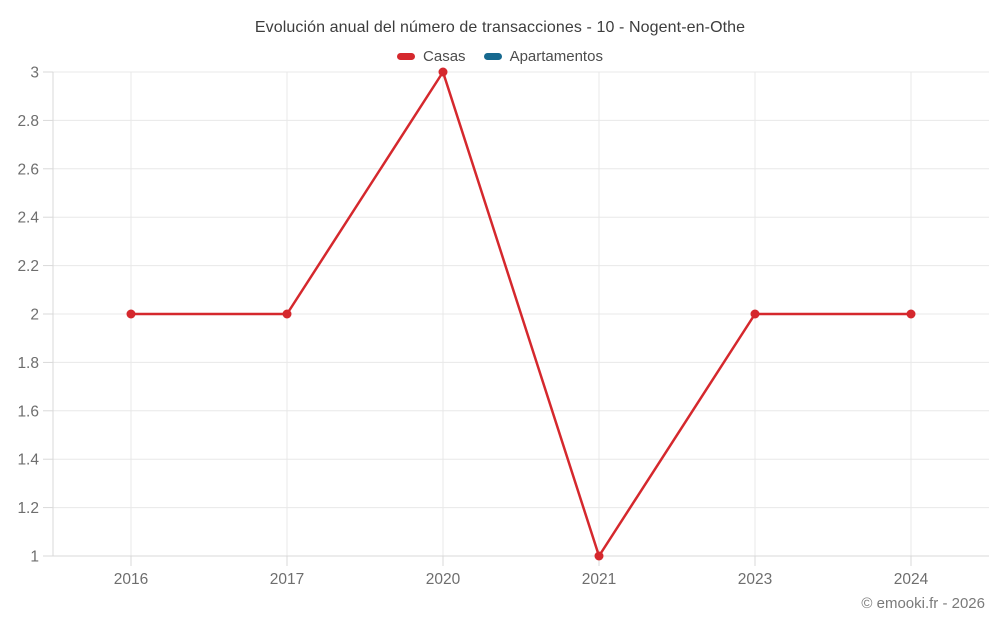  I want to click on legend-marker-apartamentos, so click(492, 56).